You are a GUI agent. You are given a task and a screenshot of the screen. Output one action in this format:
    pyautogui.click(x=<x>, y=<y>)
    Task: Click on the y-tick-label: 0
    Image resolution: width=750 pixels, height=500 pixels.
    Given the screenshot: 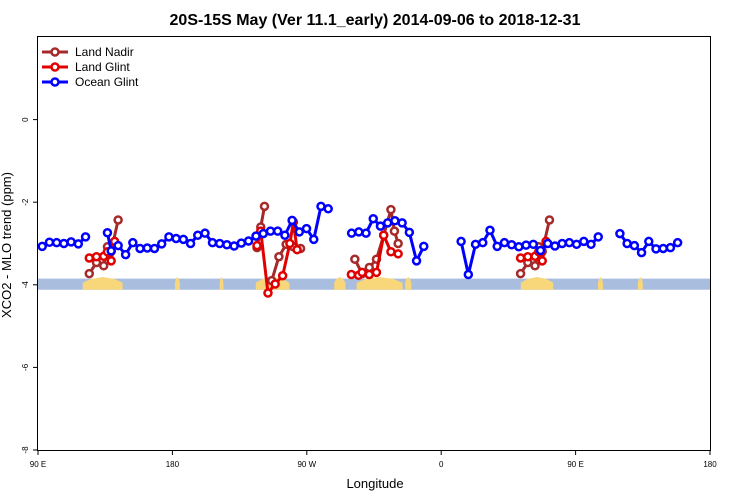 What is the action you would take?
    pyautogui.click(x=25, y=119)
    